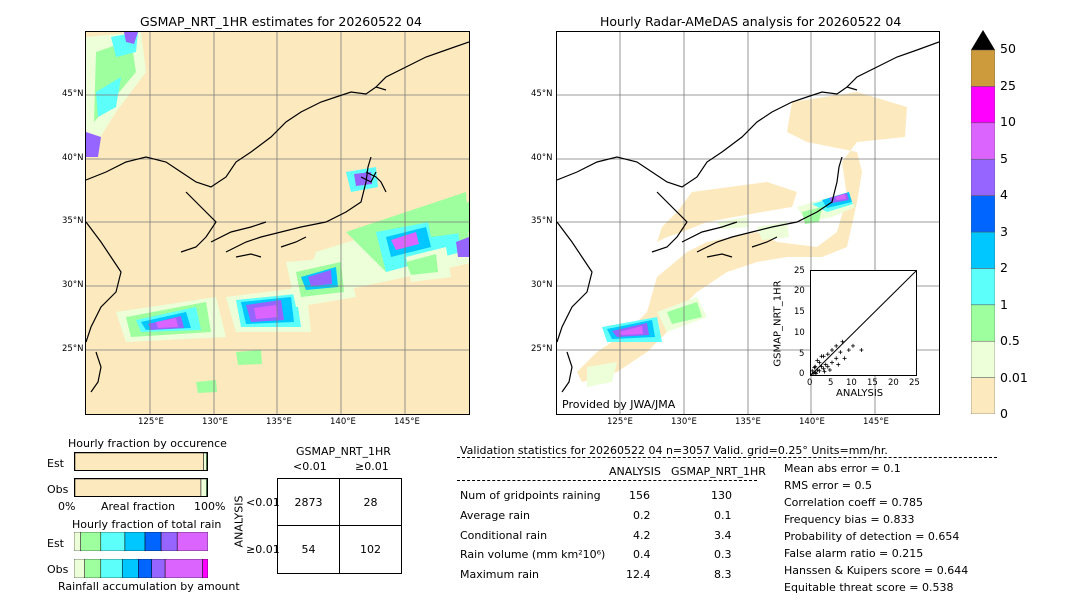 The width and height of the screenshot is (1080, 612). Describe the element at coordinates (372, 466) in the screenshot. I see `contingency-col-1: ≥0.01` at that location.